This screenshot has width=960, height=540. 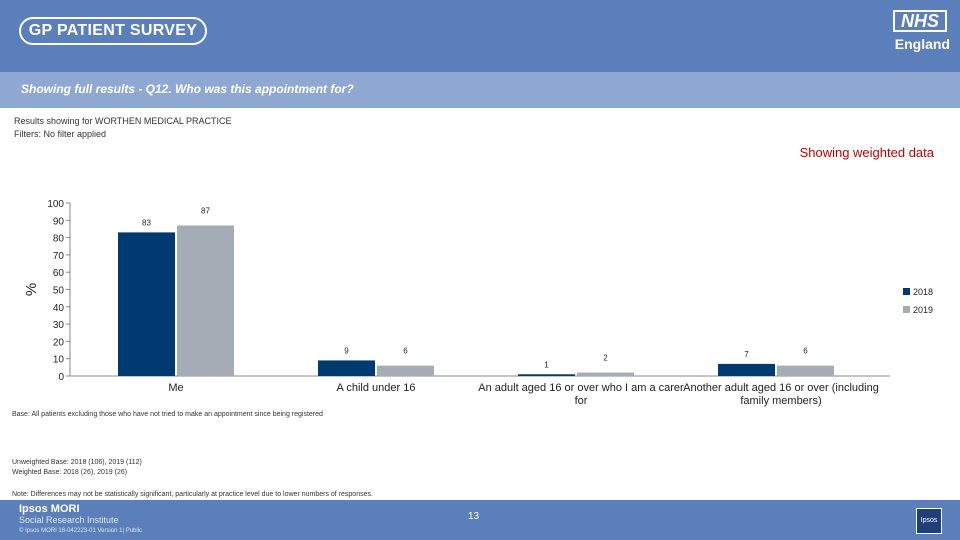 I want to click on data-label: 83, so click(x=146, y=222).